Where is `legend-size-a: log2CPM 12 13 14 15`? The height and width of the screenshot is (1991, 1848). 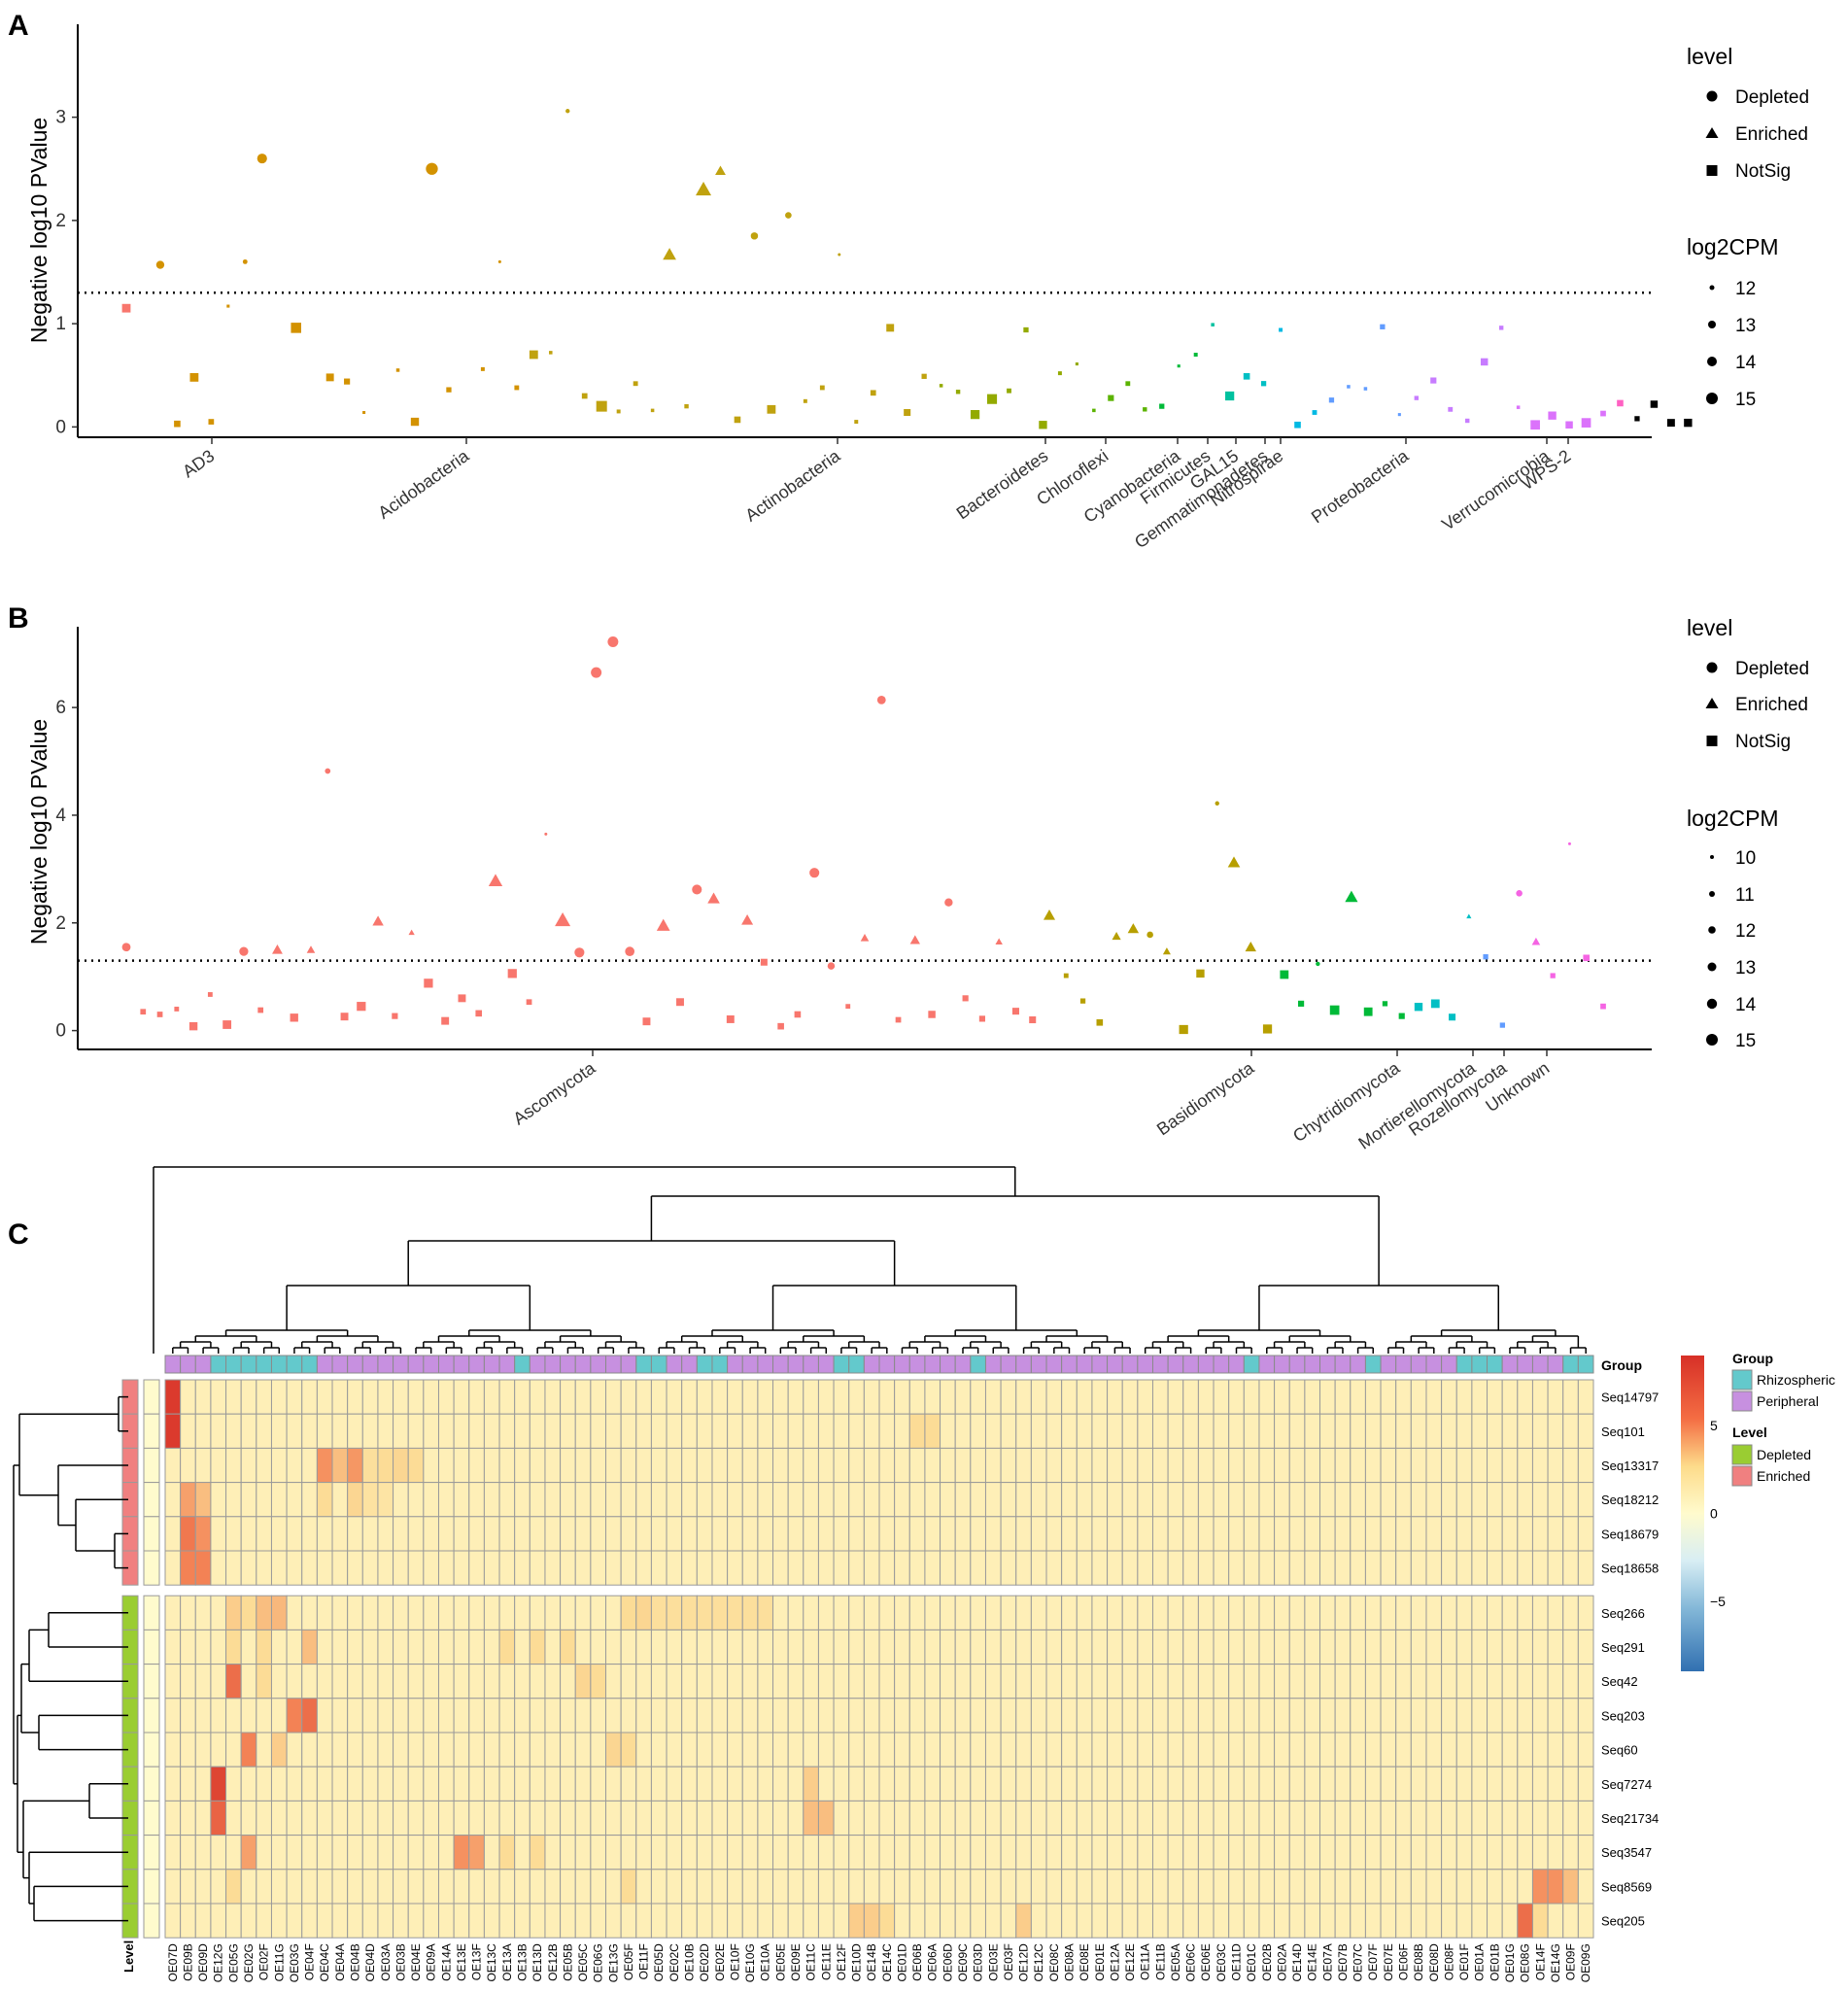
legend-size-a: log2CPM 12 13 14 15 is located at coordinates (1733, 322).